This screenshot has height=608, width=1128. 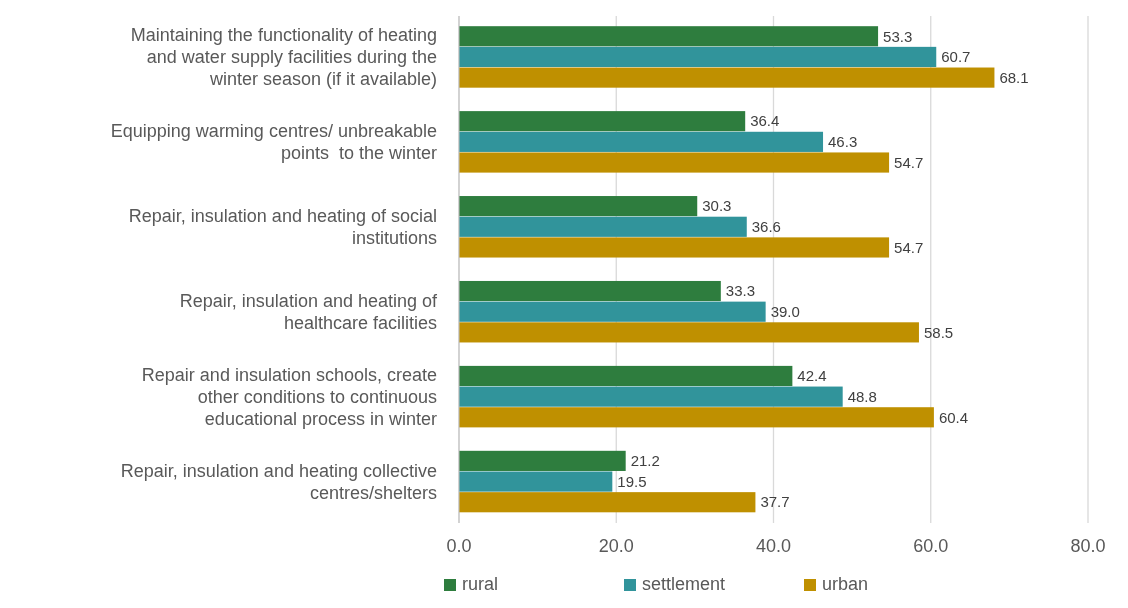 What do you see at coordinates (632, 481) in the screenshot?
I see `data-label: 19.5` at bounding box center [632, 481].